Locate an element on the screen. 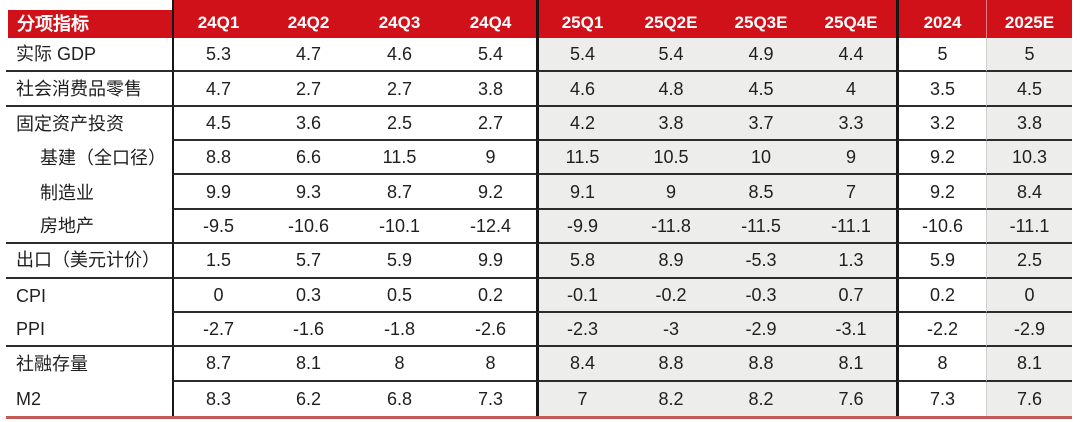  value-cell: -12.4 is located at coordinates (490, 227).